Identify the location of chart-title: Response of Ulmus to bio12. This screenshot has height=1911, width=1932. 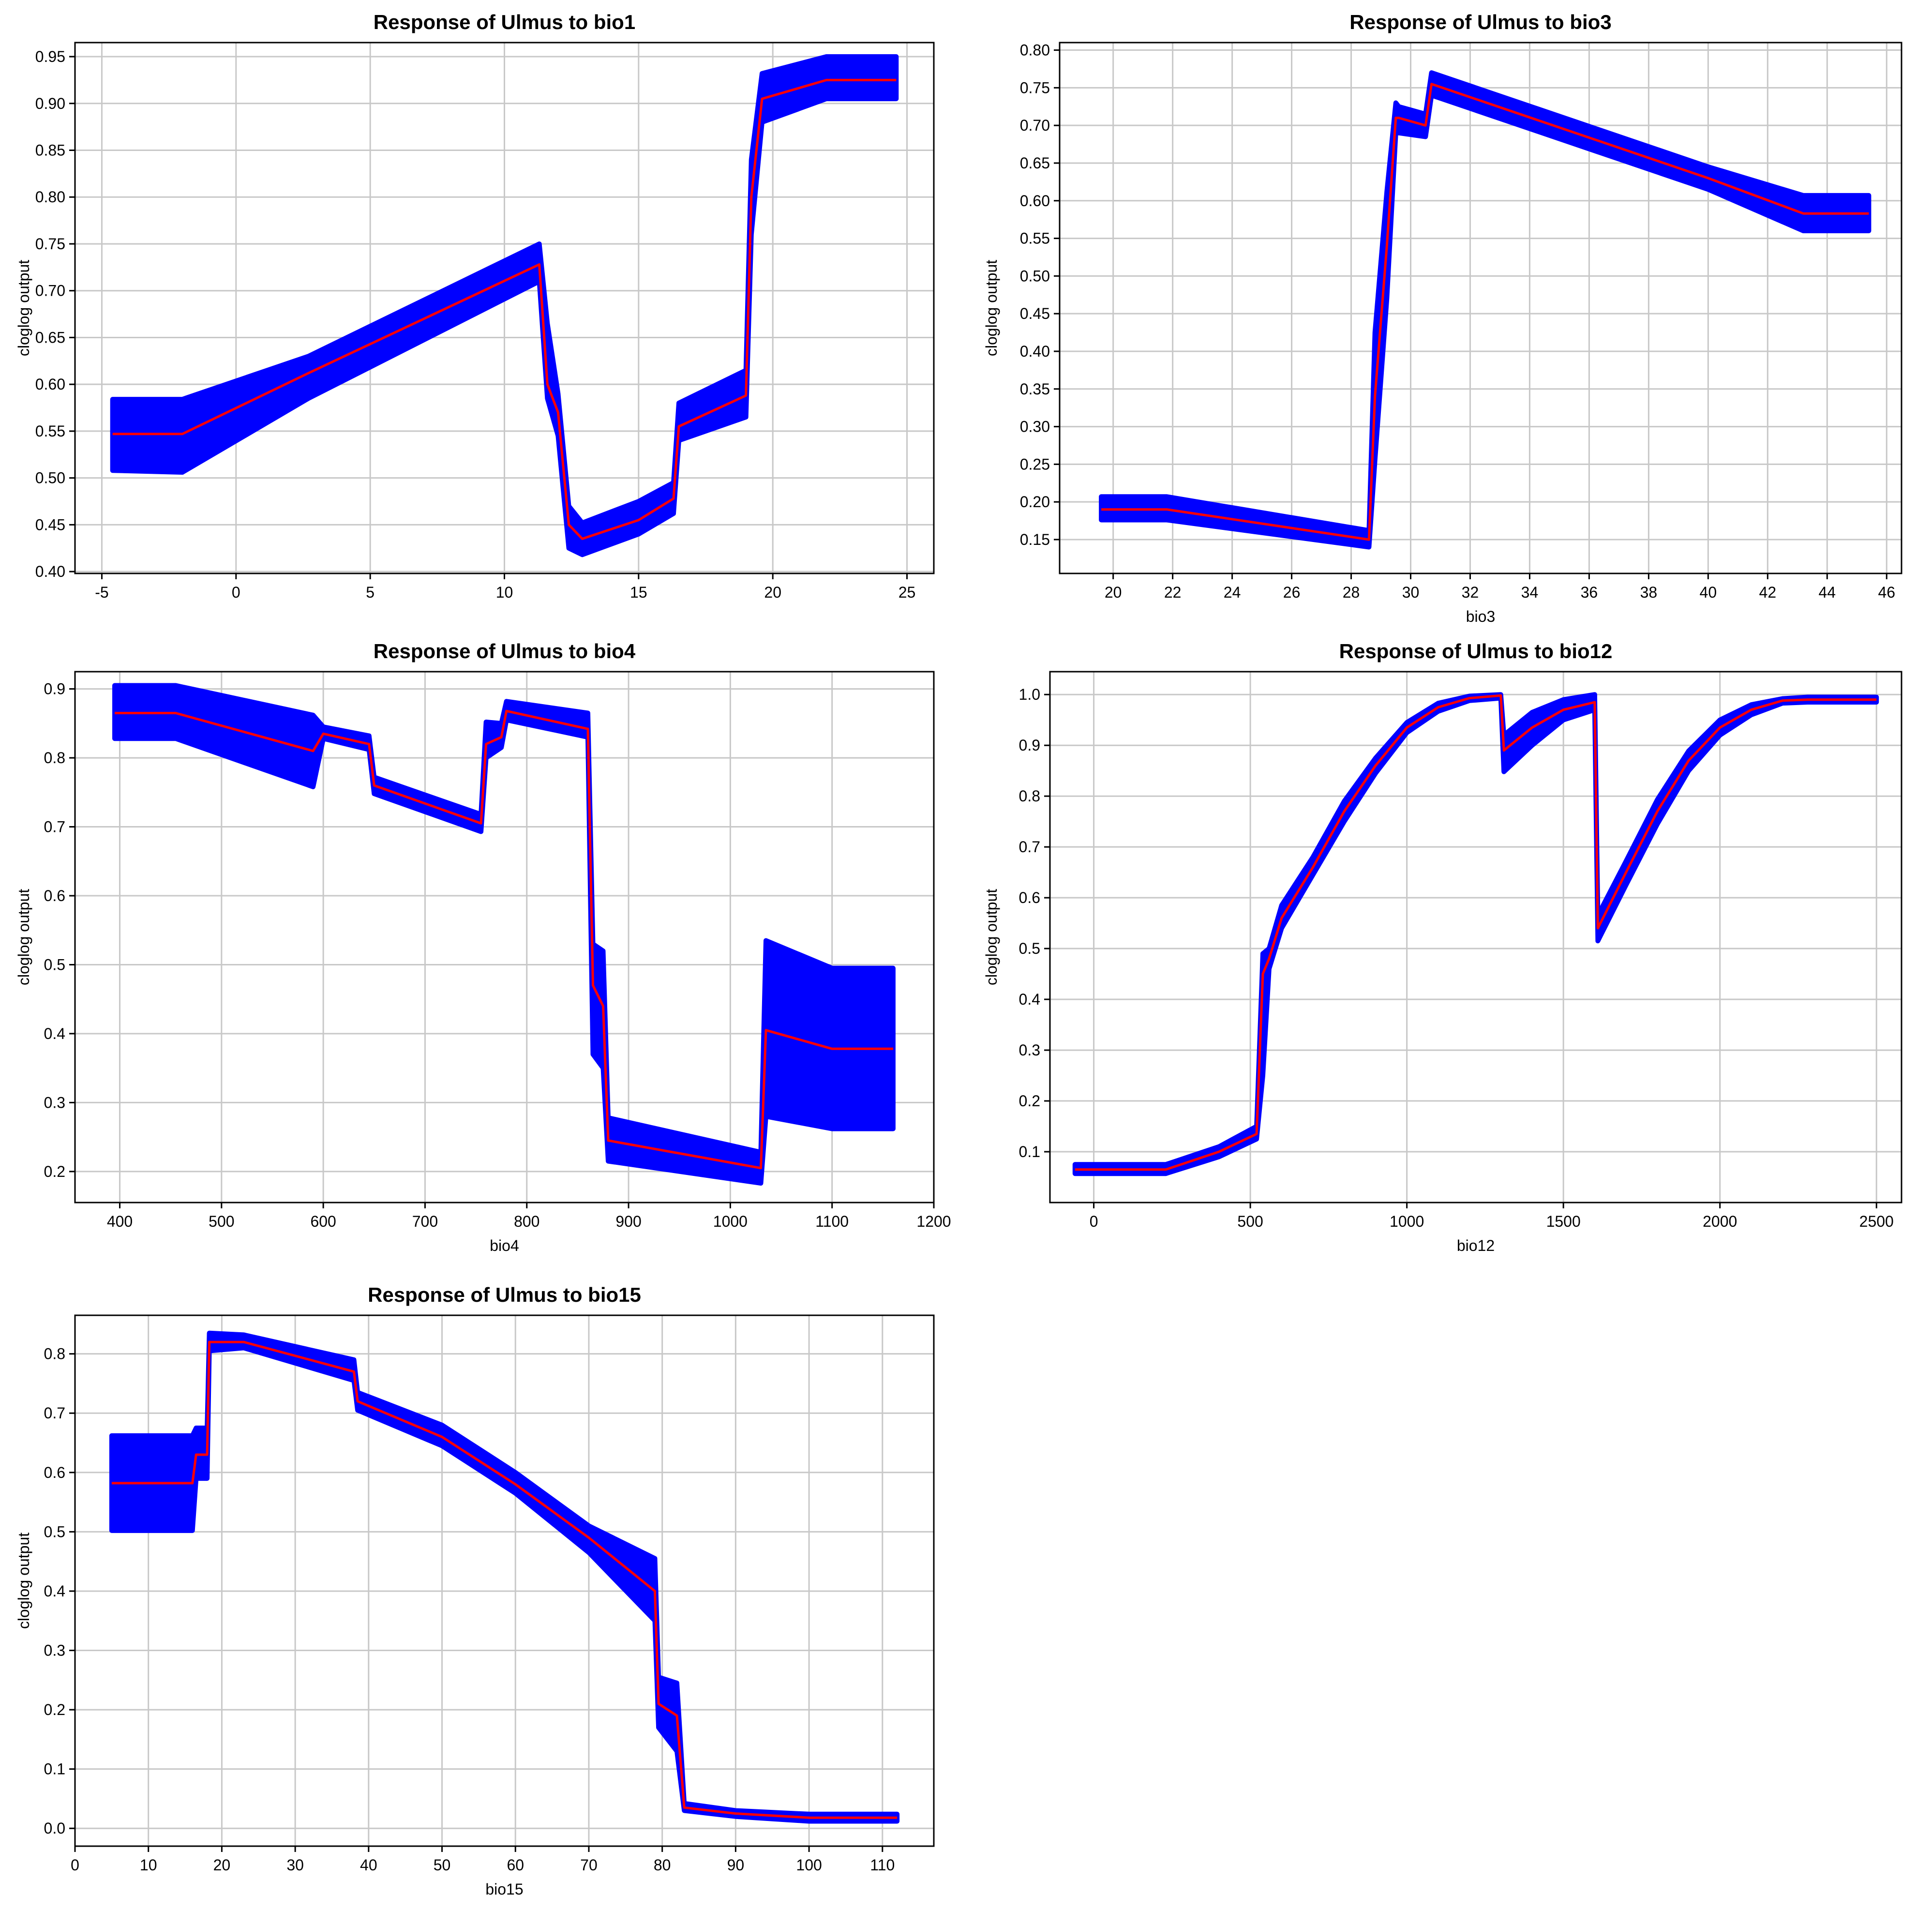
(1476, 651).